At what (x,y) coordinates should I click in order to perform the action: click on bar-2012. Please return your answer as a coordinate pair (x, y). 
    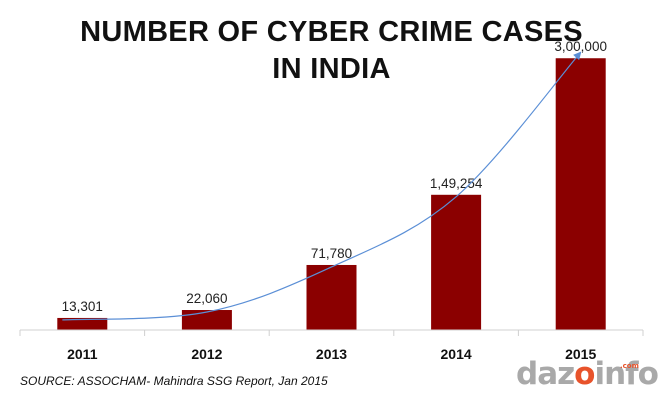
    Looking at the image, I should click on (206, 320).